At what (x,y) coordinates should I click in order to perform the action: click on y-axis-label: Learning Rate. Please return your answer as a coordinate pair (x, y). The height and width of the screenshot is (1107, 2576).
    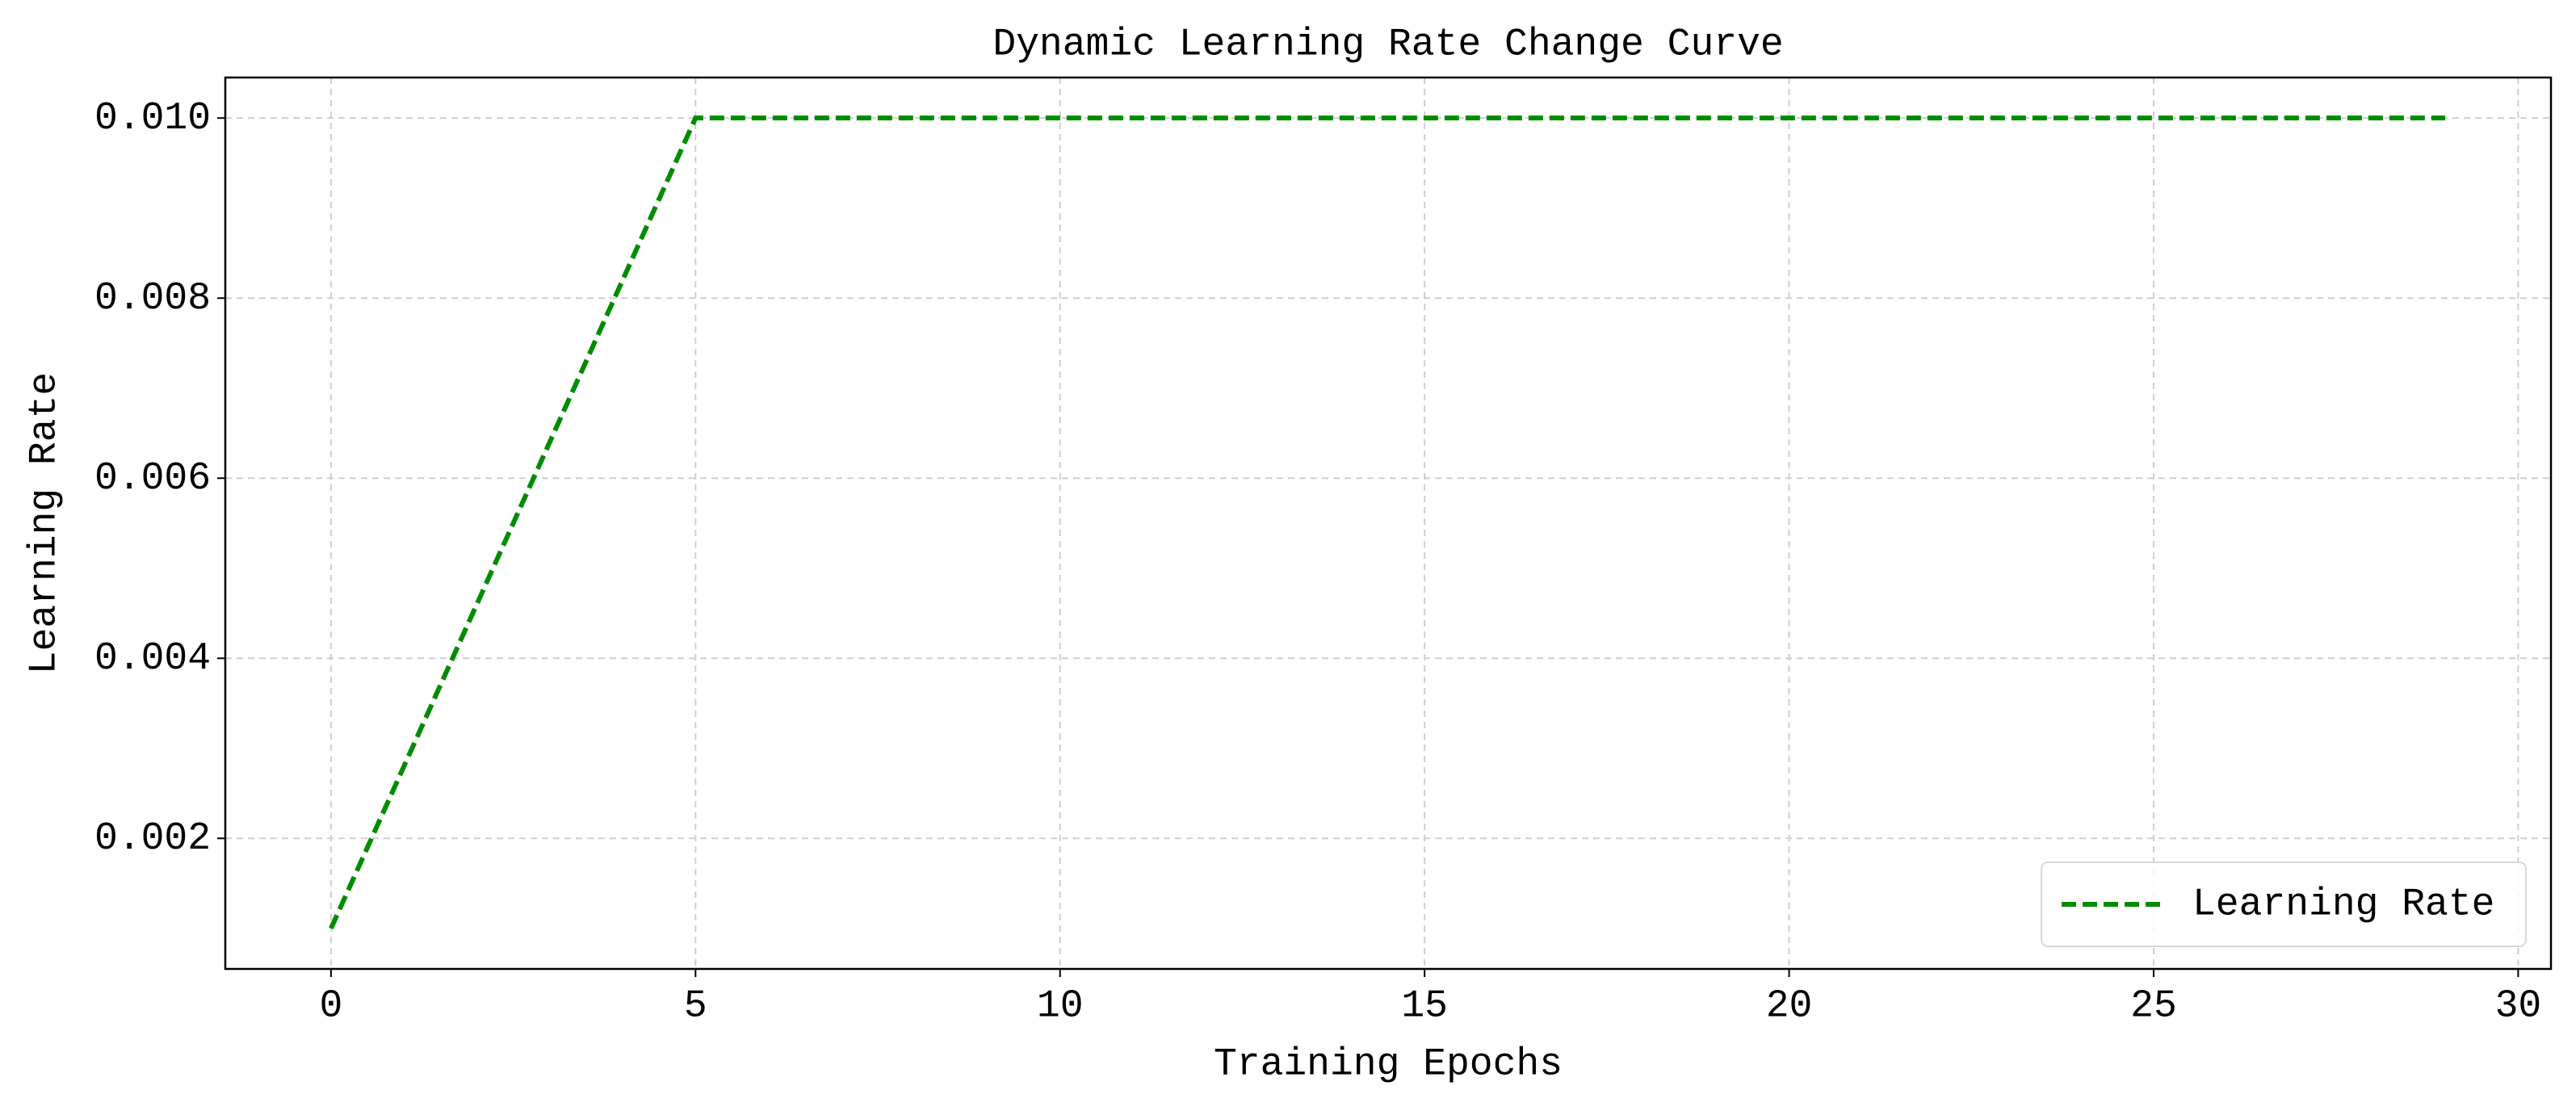
    Looking at the image, I should click on (45, 523).